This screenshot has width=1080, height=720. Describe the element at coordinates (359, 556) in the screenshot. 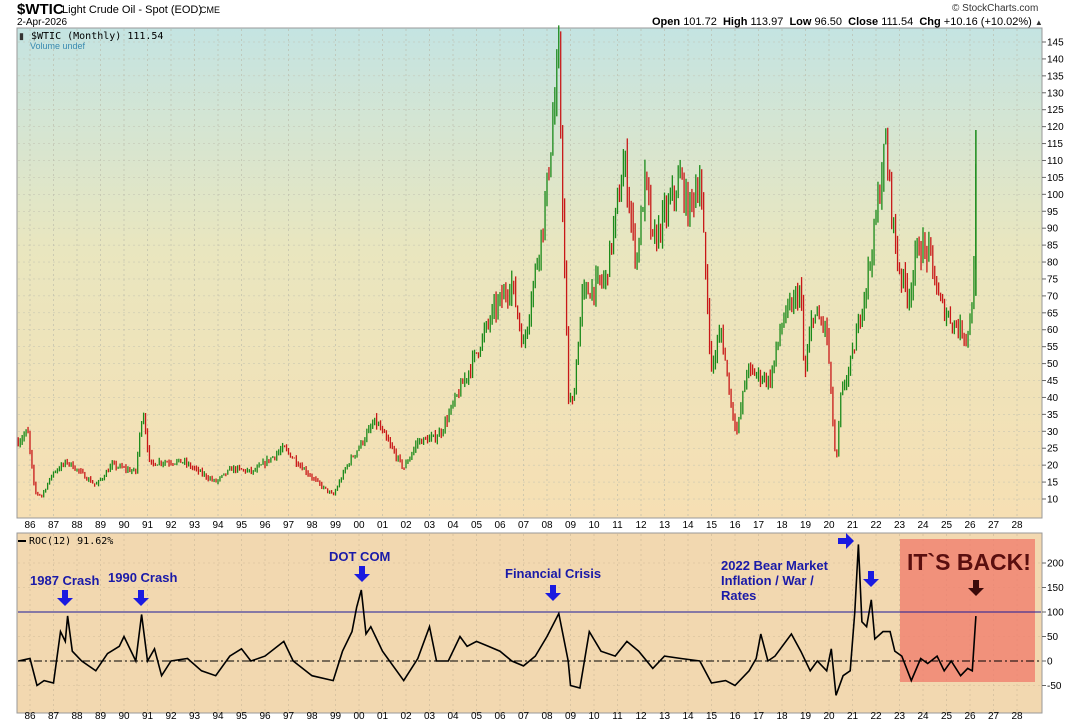

I see `annotation-dot-com: DOT COM` at that location.